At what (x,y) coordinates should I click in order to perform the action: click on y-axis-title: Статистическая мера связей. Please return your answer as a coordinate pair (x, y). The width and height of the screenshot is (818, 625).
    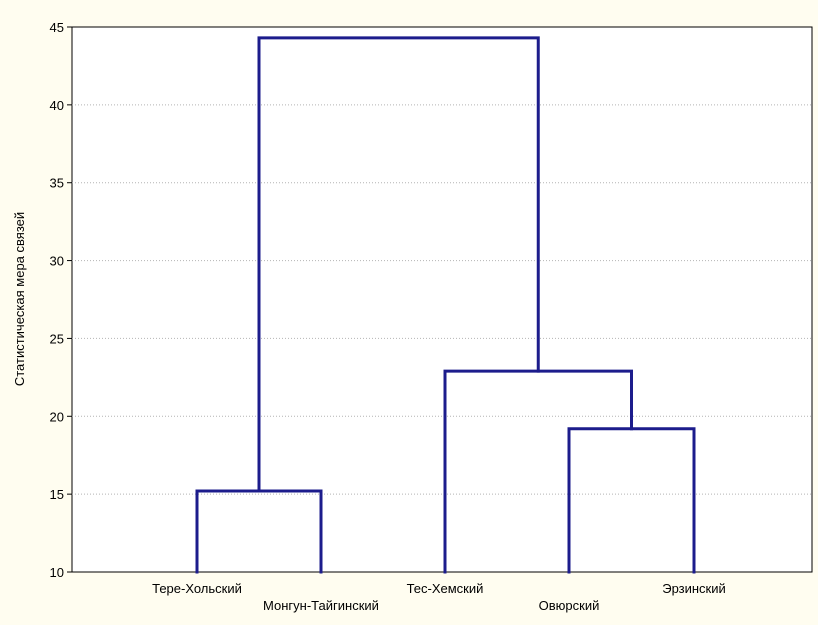
    Looking at the image, I should click on (19, 299).